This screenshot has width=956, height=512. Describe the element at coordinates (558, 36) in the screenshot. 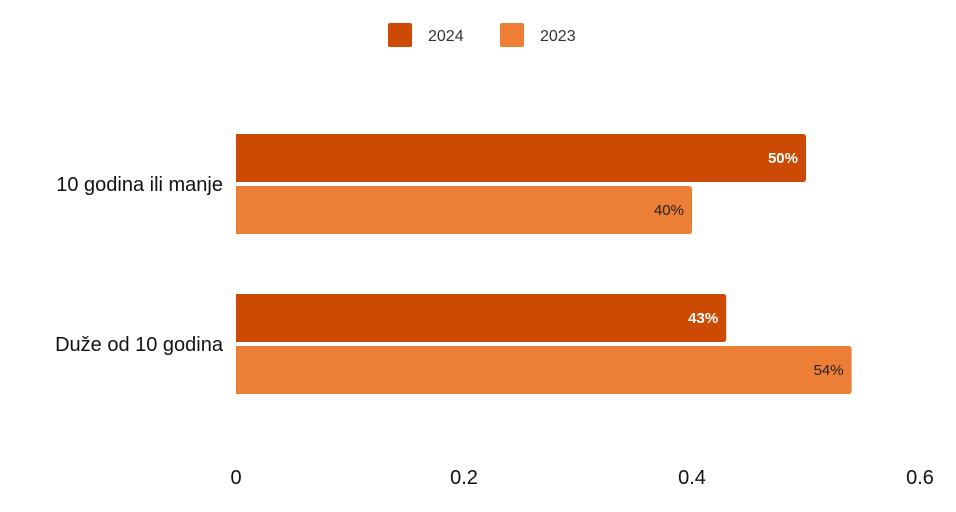

I see `legend-label-2023: 2023` at that location.